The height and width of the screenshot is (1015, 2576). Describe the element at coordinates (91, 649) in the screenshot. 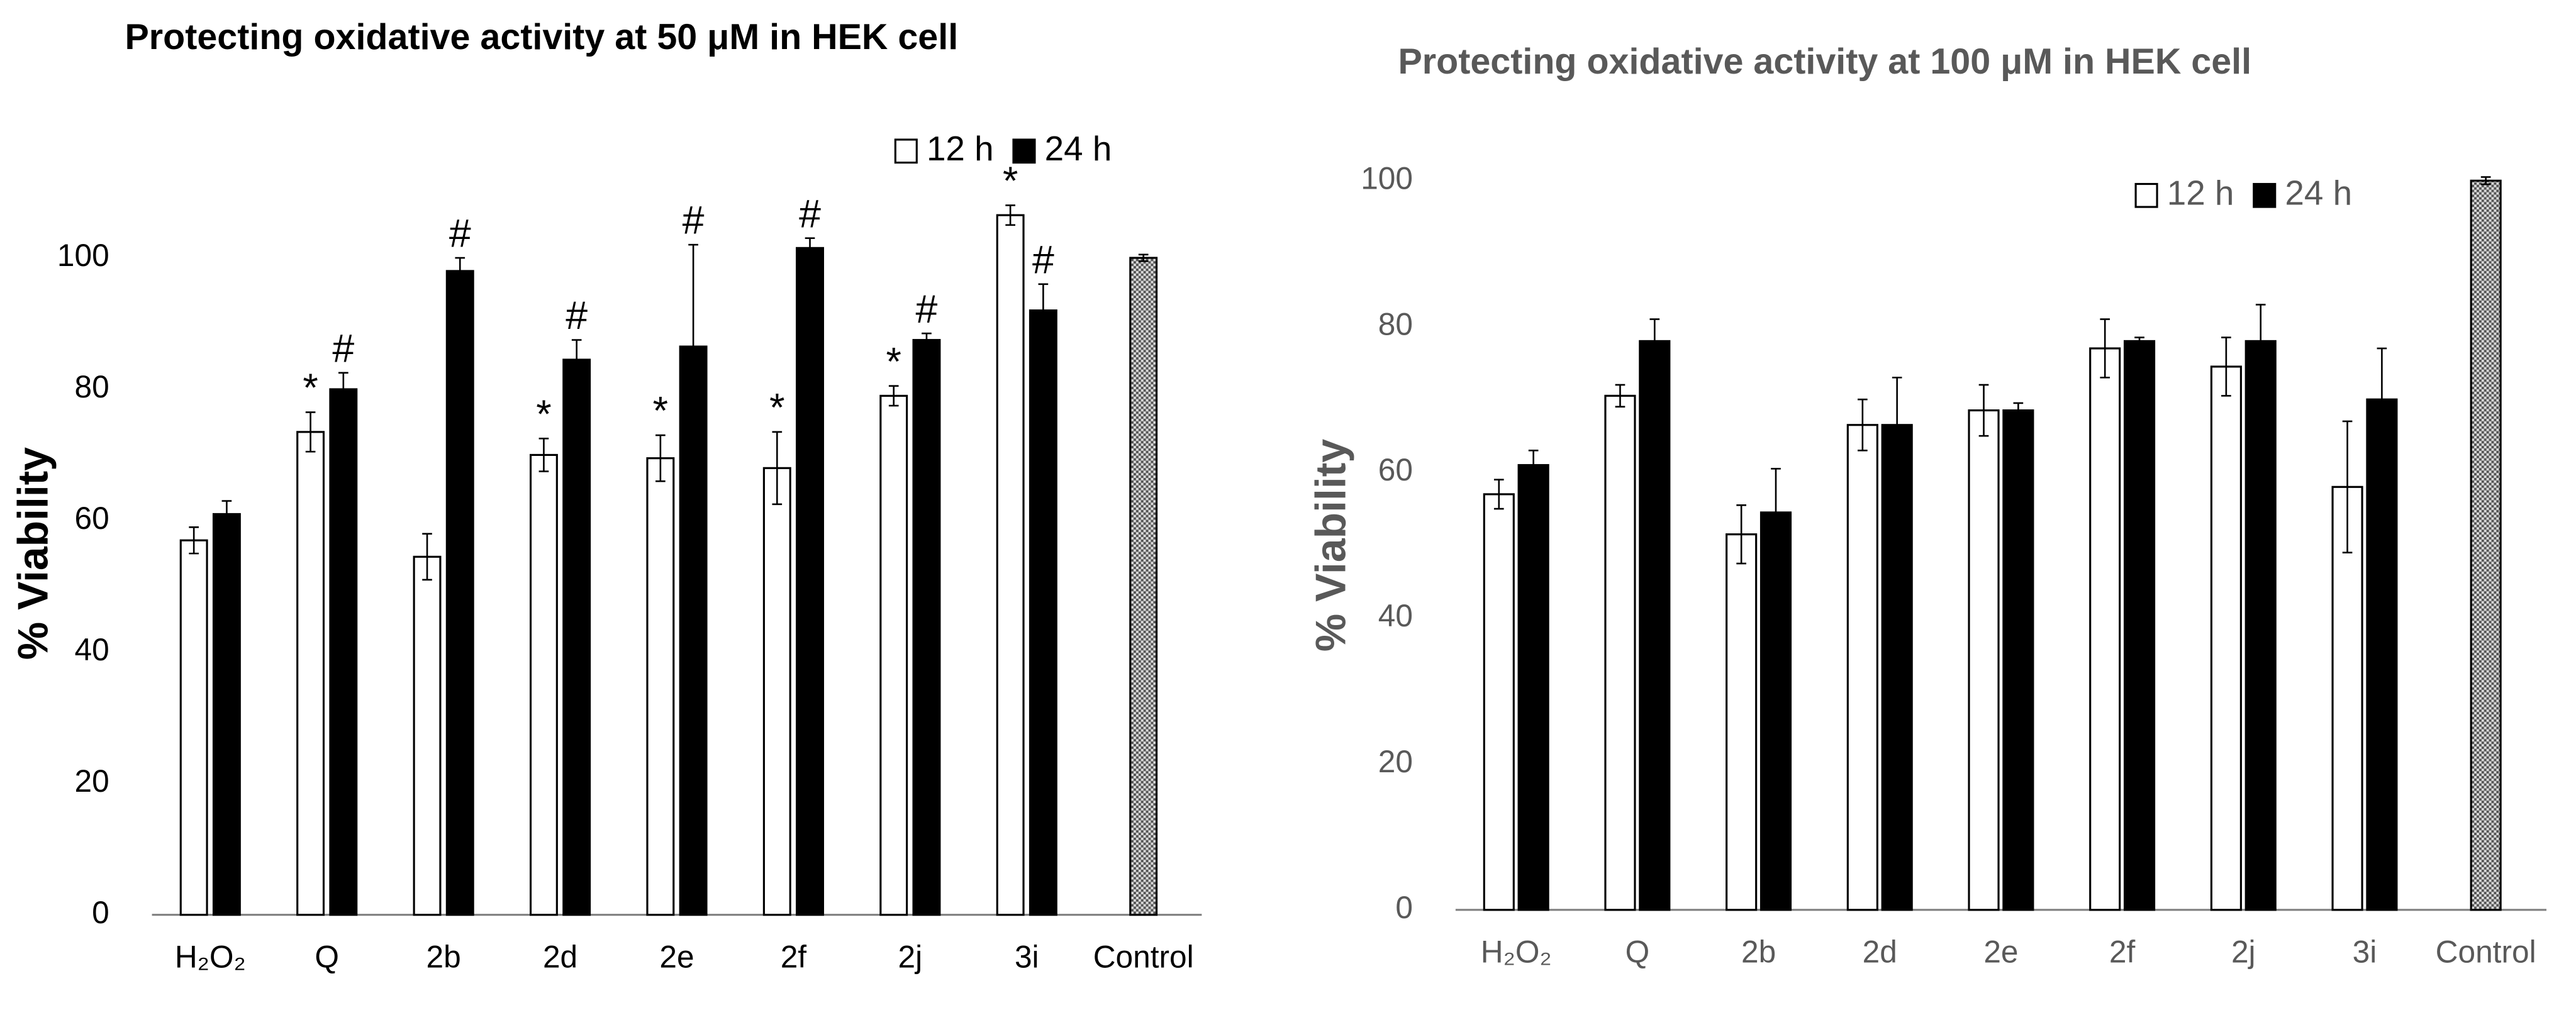

I see `y-tick-label: 40` at that location.